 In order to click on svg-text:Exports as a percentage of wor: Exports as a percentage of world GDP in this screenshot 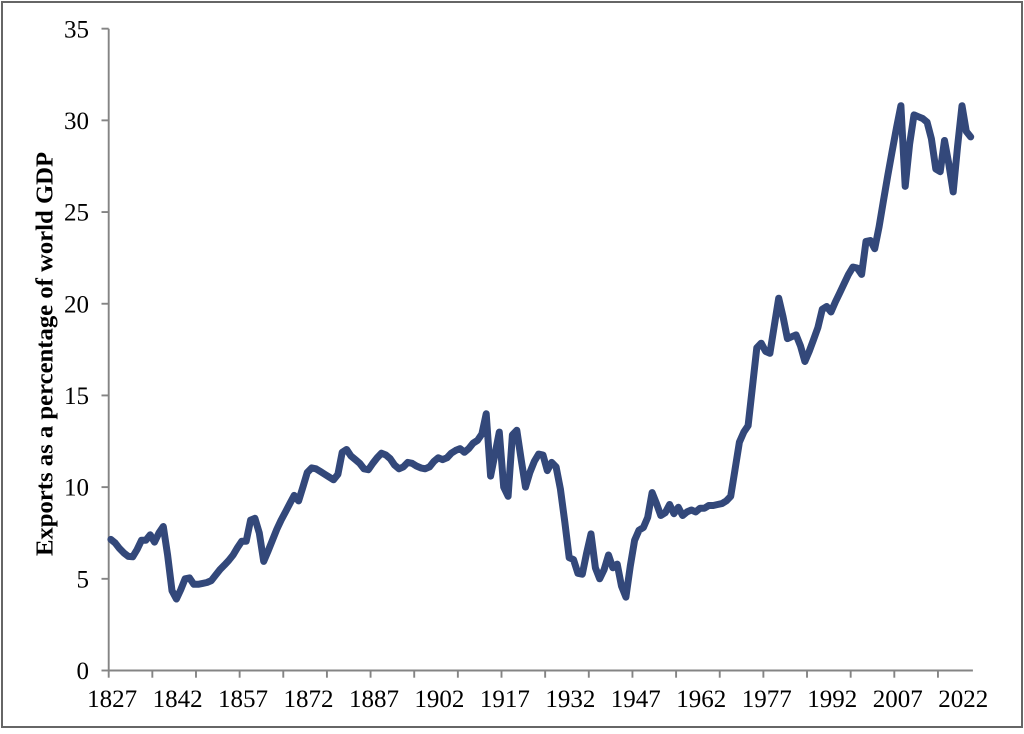, I will do `click(45, 354)`.